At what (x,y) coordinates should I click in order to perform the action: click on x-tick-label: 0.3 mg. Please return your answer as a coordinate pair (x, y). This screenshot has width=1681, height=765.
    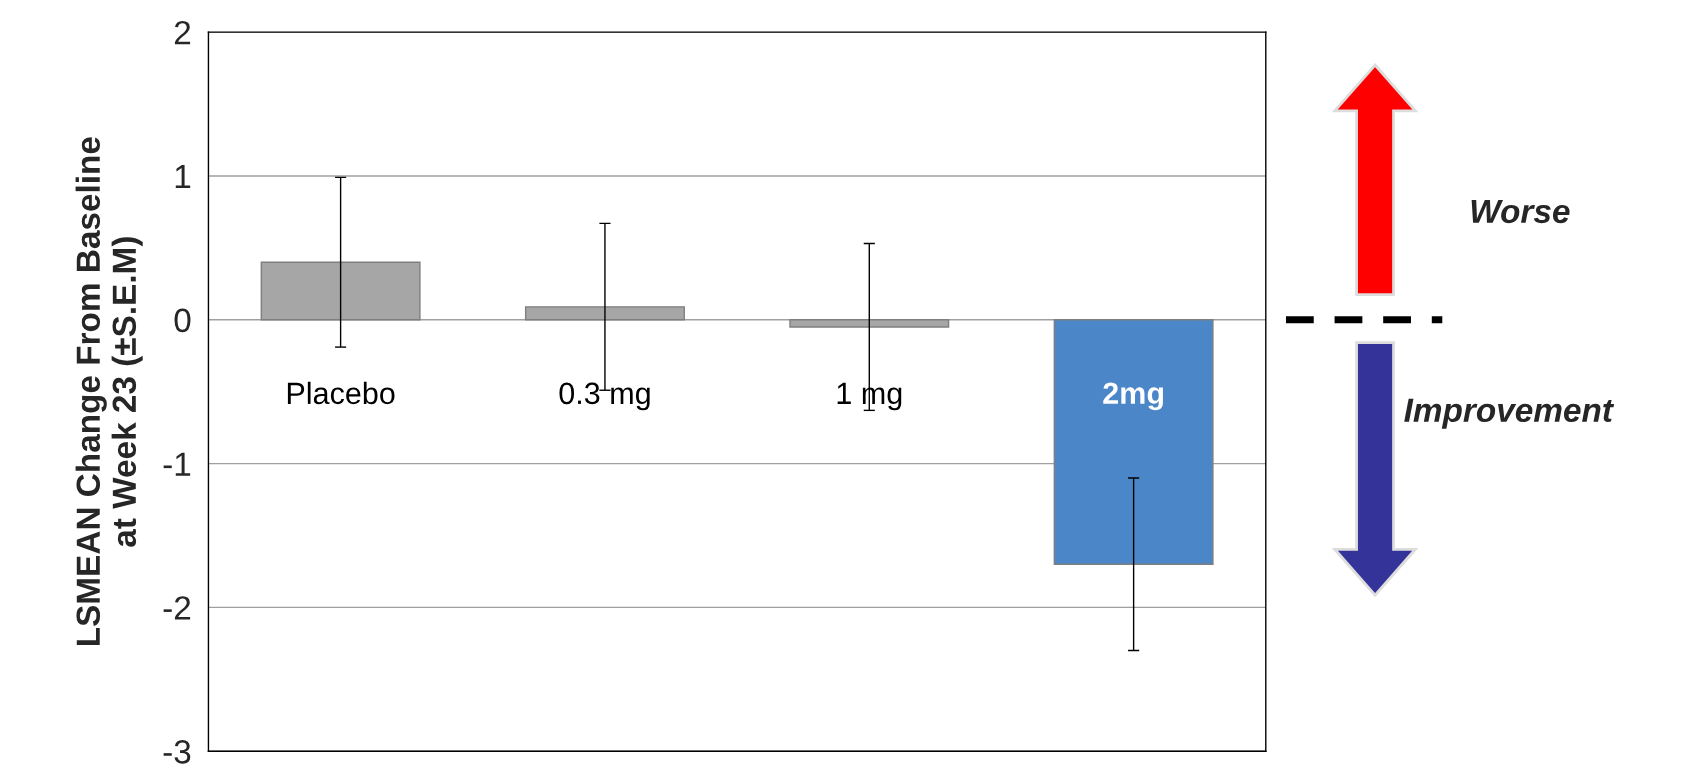
    Looking at the image, I should click on (604, 396).